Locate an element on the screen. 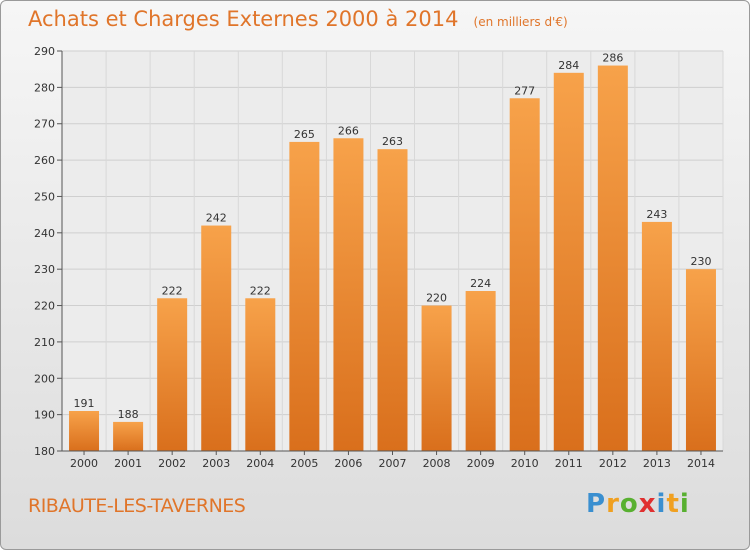 The height and width of the screenshot is (550, 750). y-tick-label: 260 is located at coordinates (44, 160).